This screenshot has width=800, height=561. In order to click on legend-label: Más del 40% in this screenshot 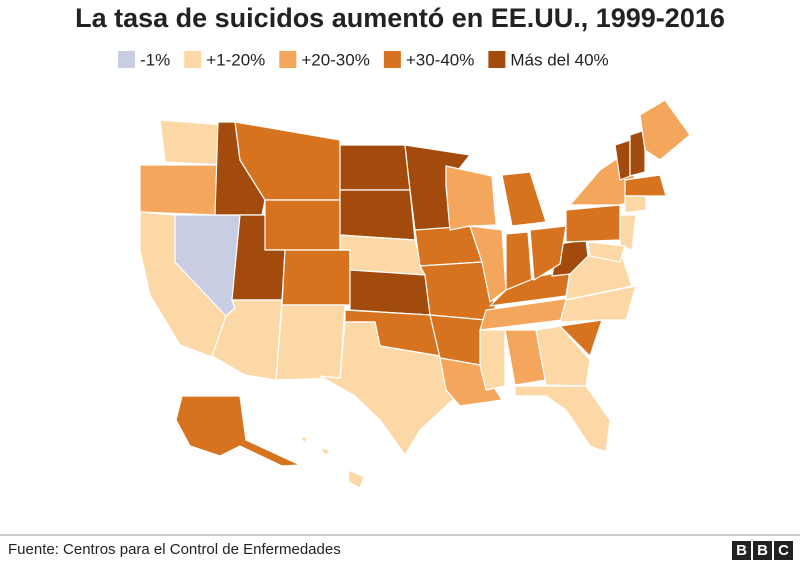, I will do `click(559, 59)`.